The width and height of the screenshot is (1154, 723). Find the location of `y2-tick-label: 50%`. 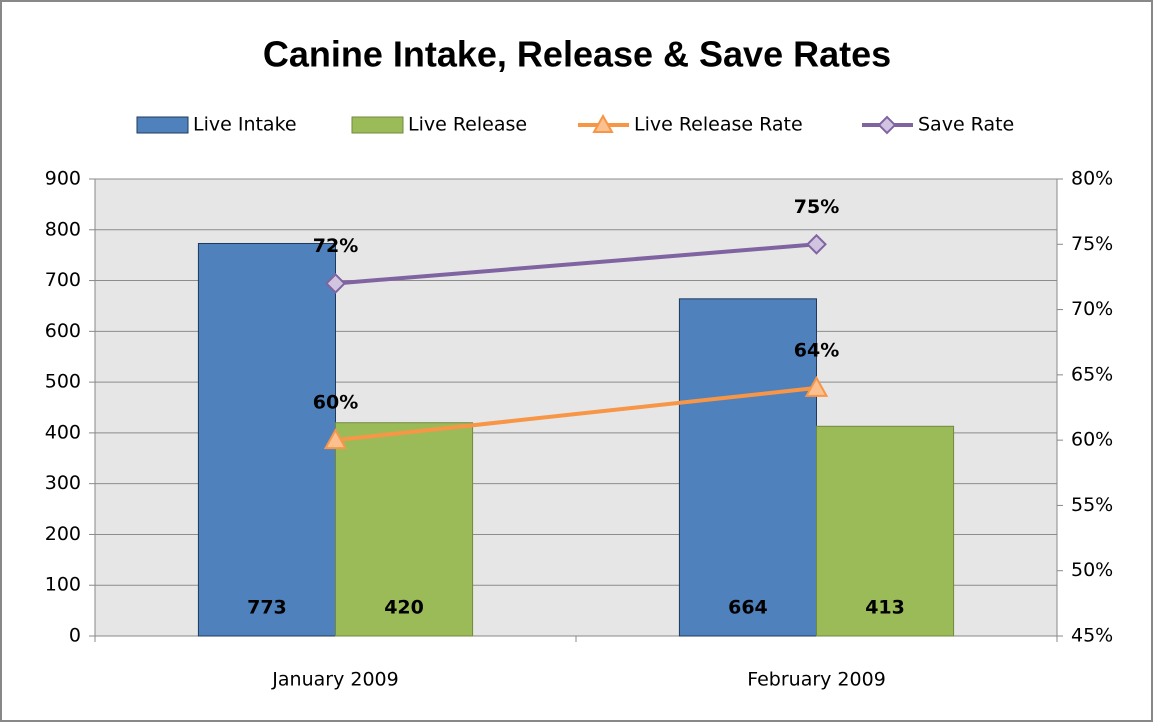

y2-tick-label: 50% is located at coordinates (1092, 570).